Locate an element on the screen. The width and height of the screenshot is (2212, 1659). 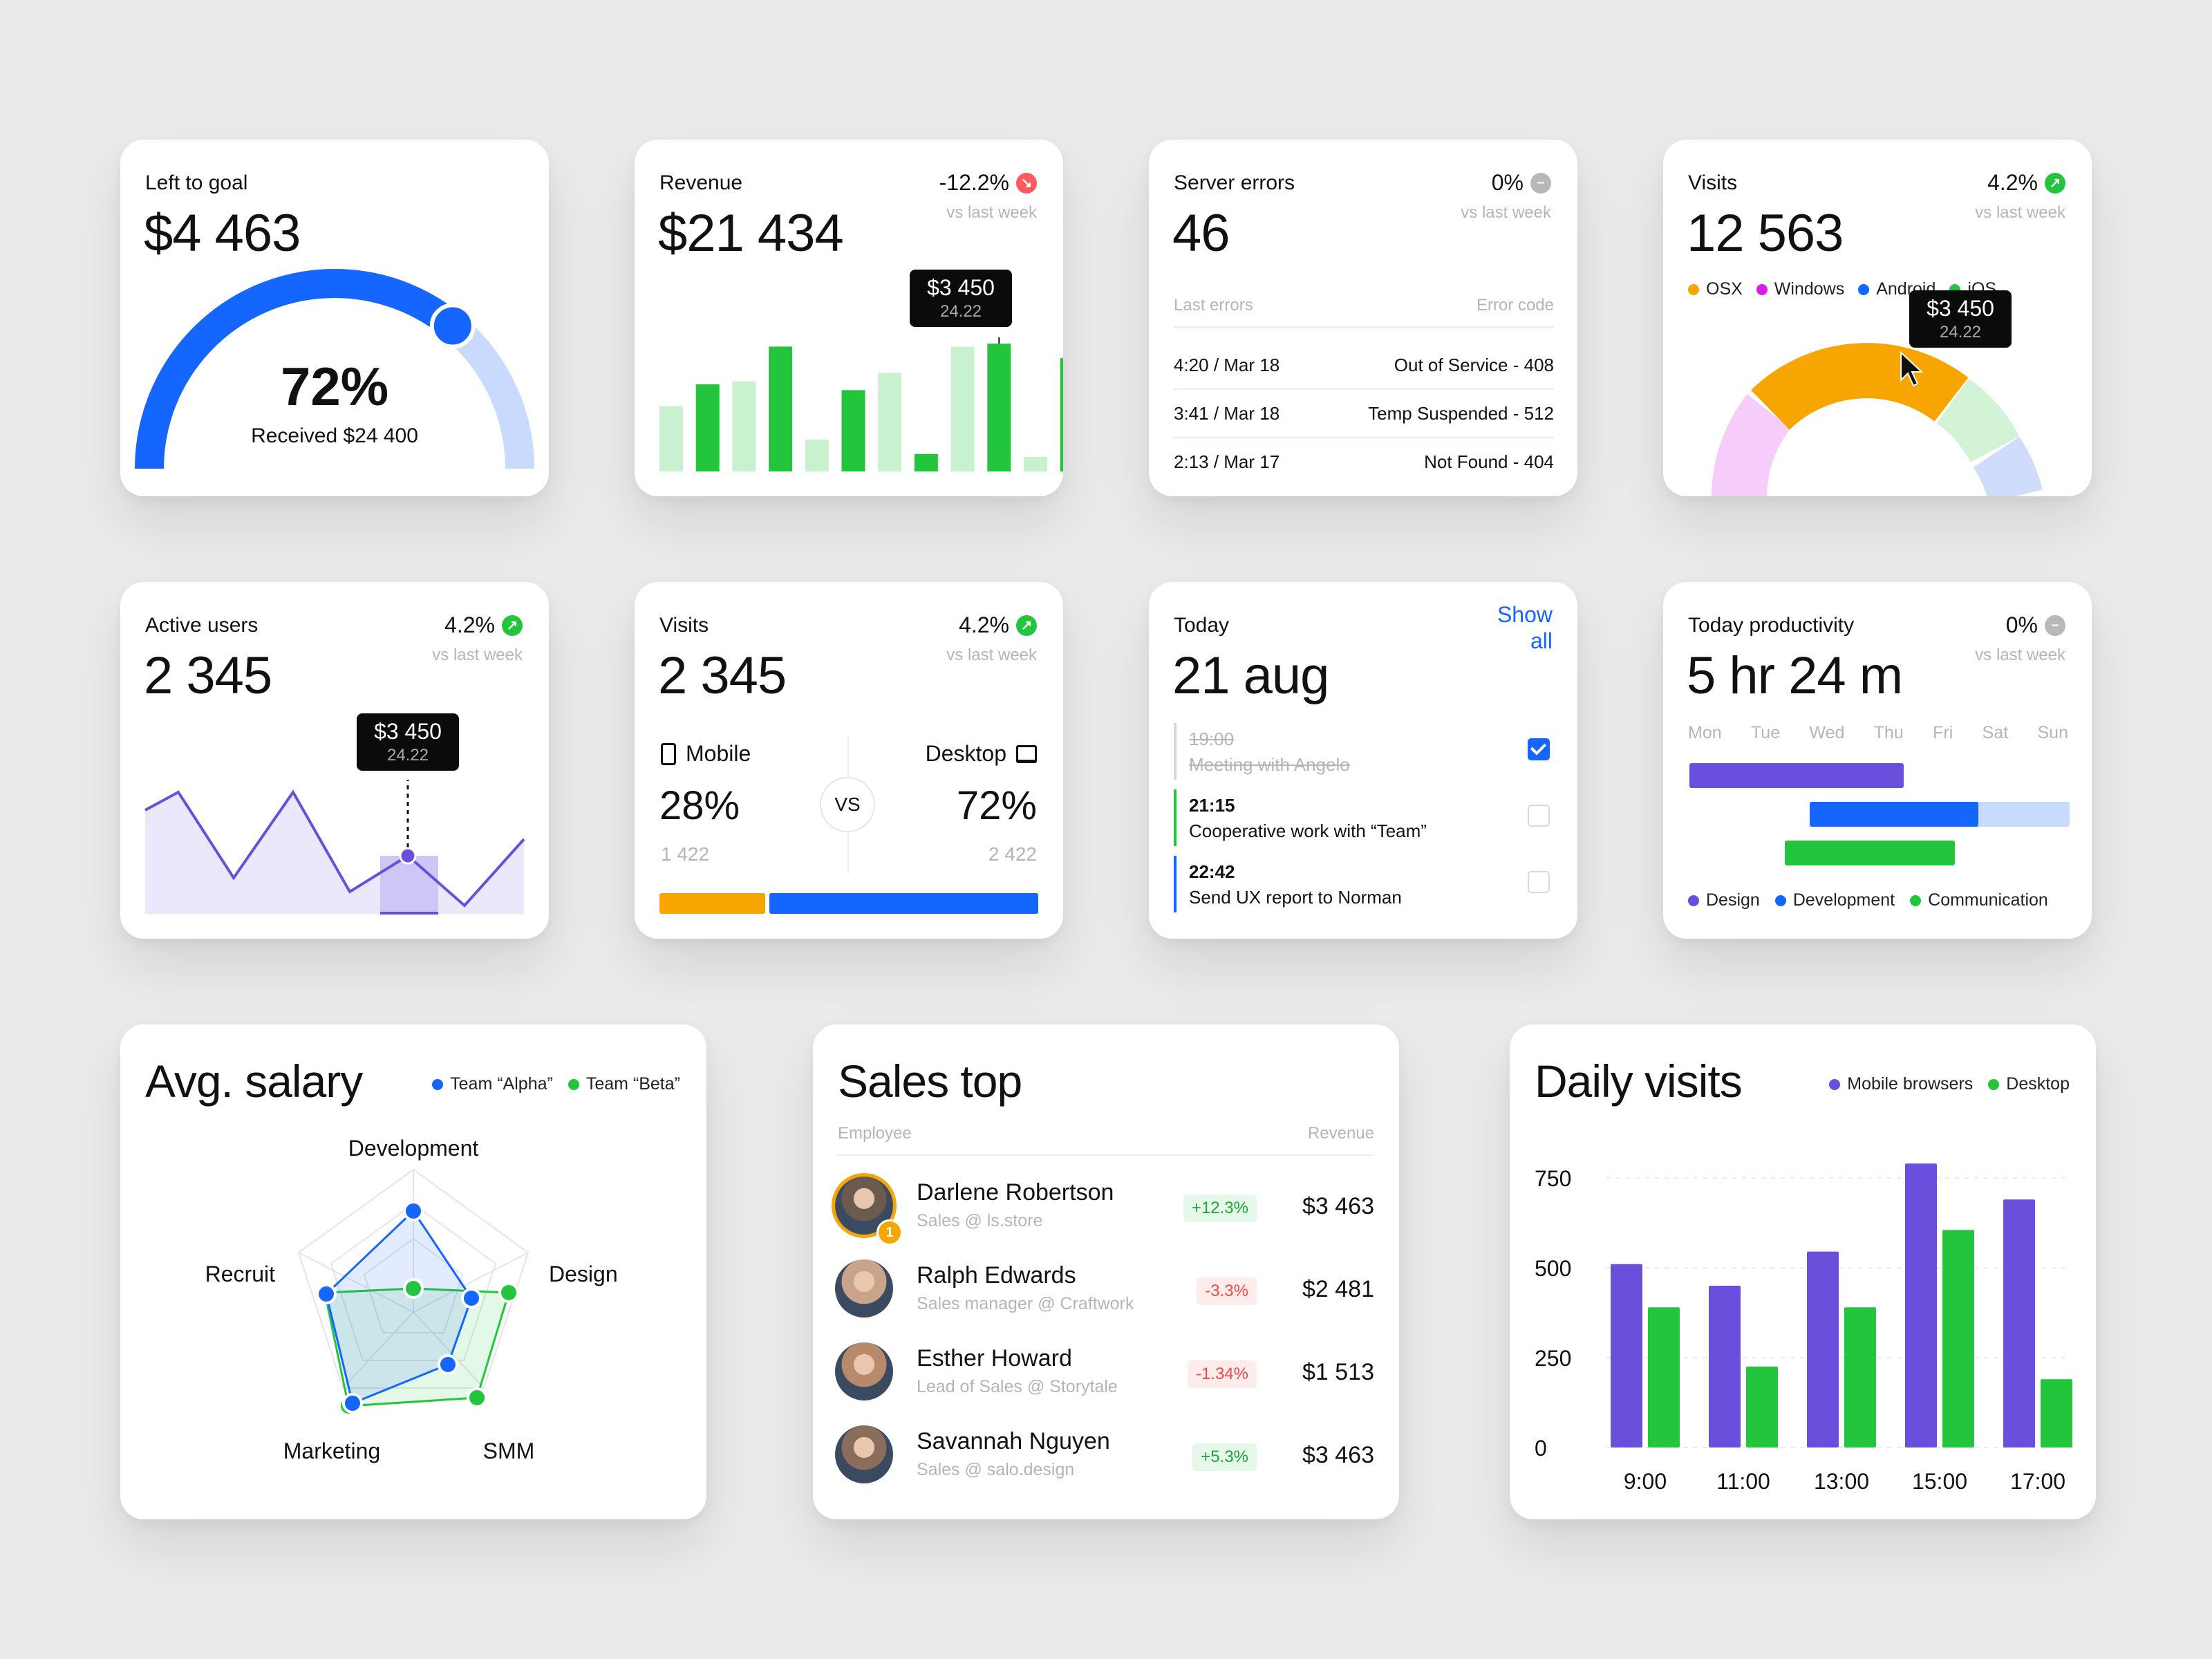
agenda-item: 22:42 Send UX report to Norman is located at coordinates (1362, 884).